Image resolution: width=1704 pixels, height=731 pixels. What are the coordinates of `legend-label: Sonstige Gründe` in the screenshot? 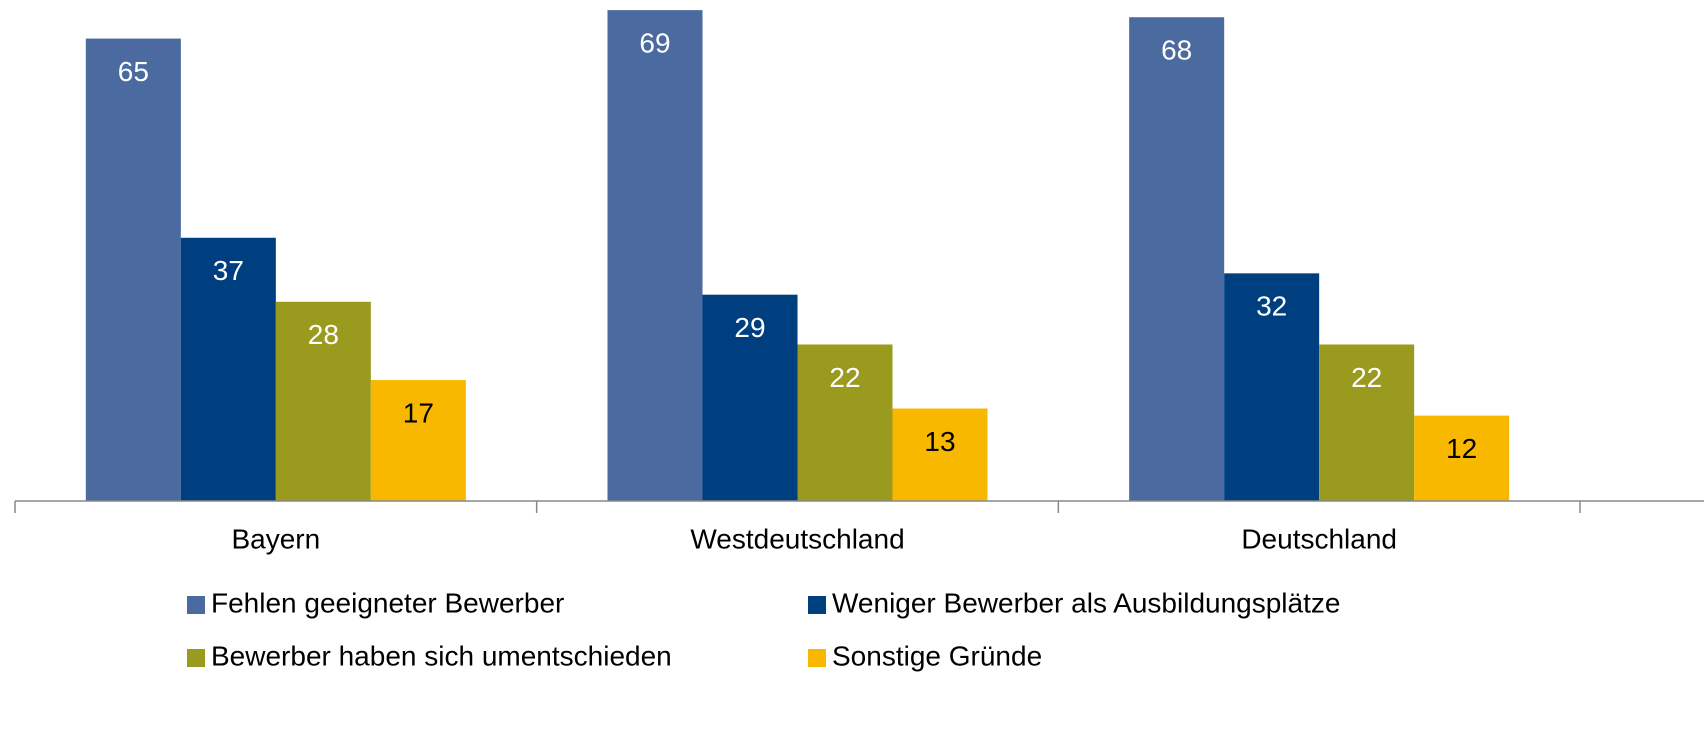 It's located at (937, 655).